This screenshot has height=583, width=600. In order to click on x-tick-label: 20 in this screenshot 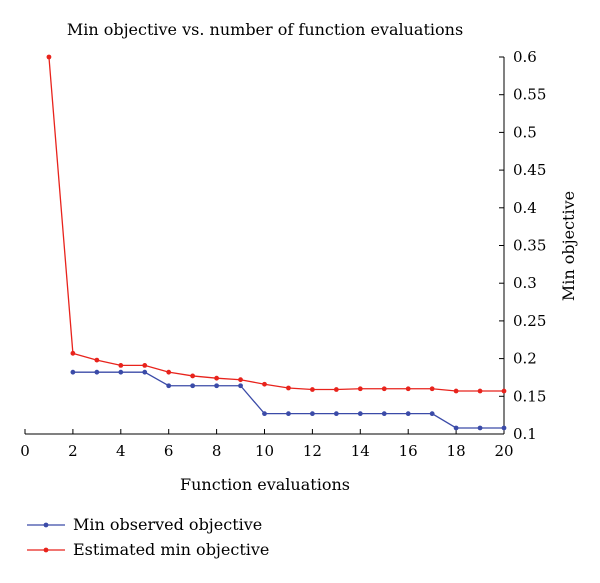, I will do `click(503, 451)`.